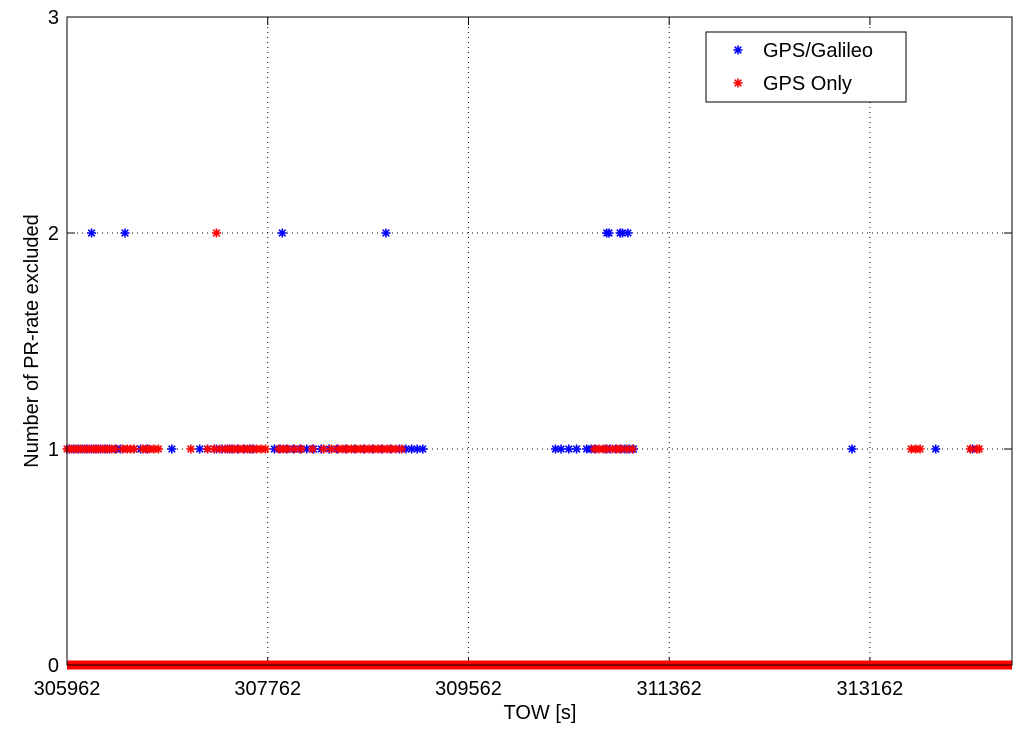  Describe the element at coordinates (818, 51) in the screenshot. I see `legend-label: GPS/Galileo` at that location.